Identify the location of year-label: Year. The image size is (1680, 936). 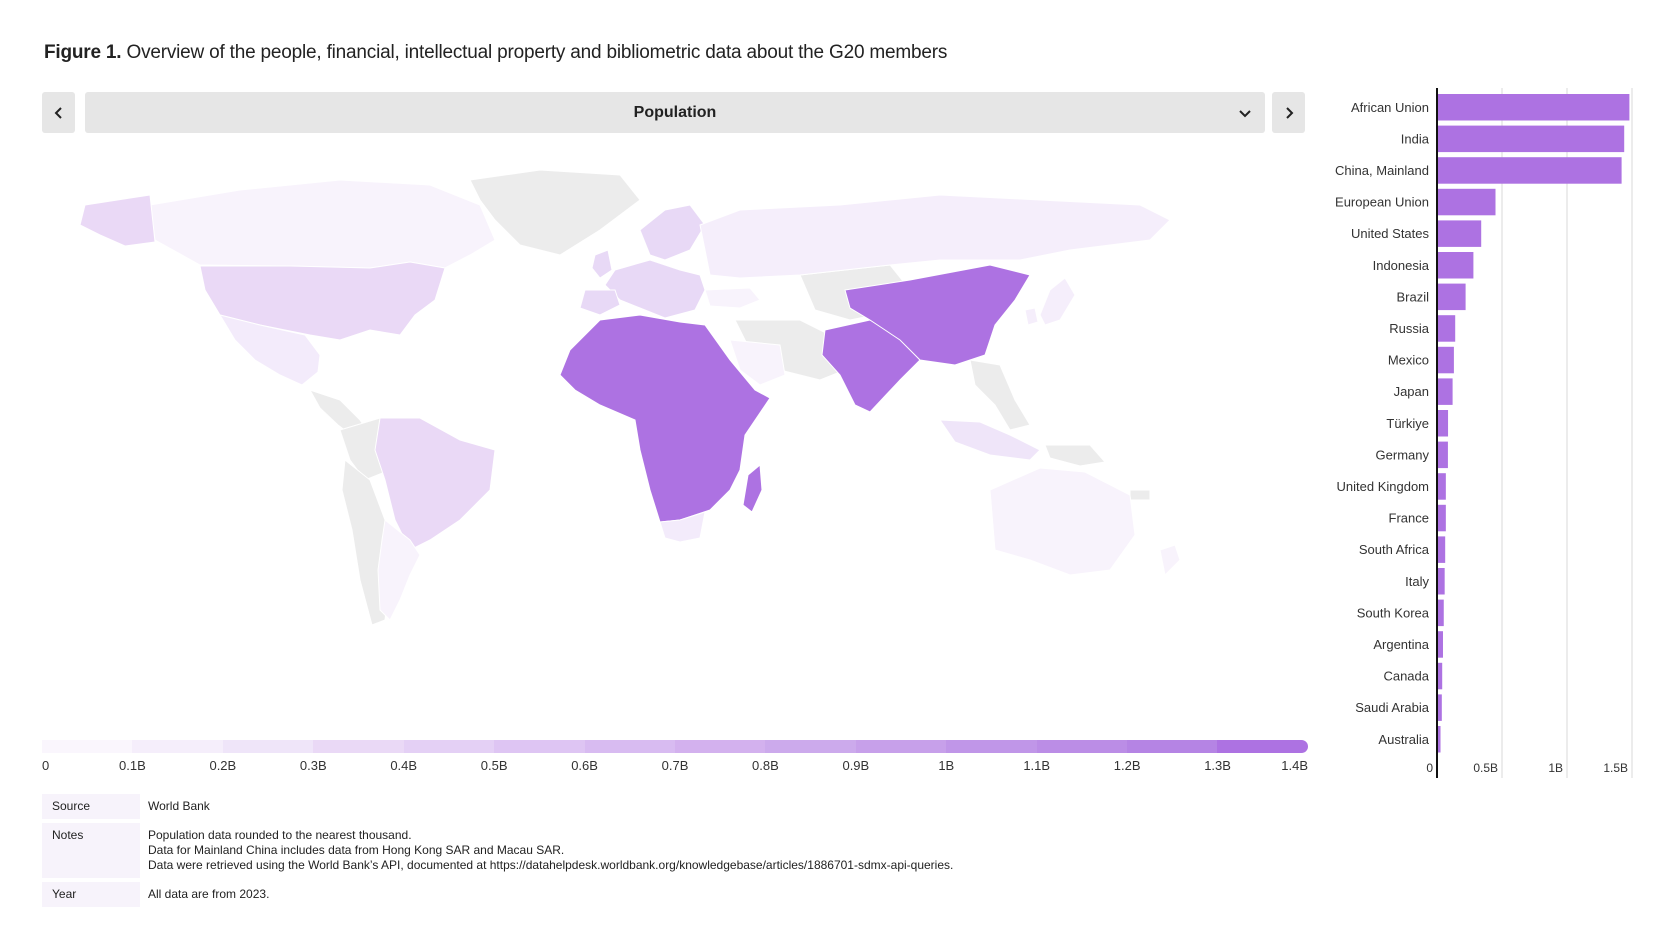
(91, 894).